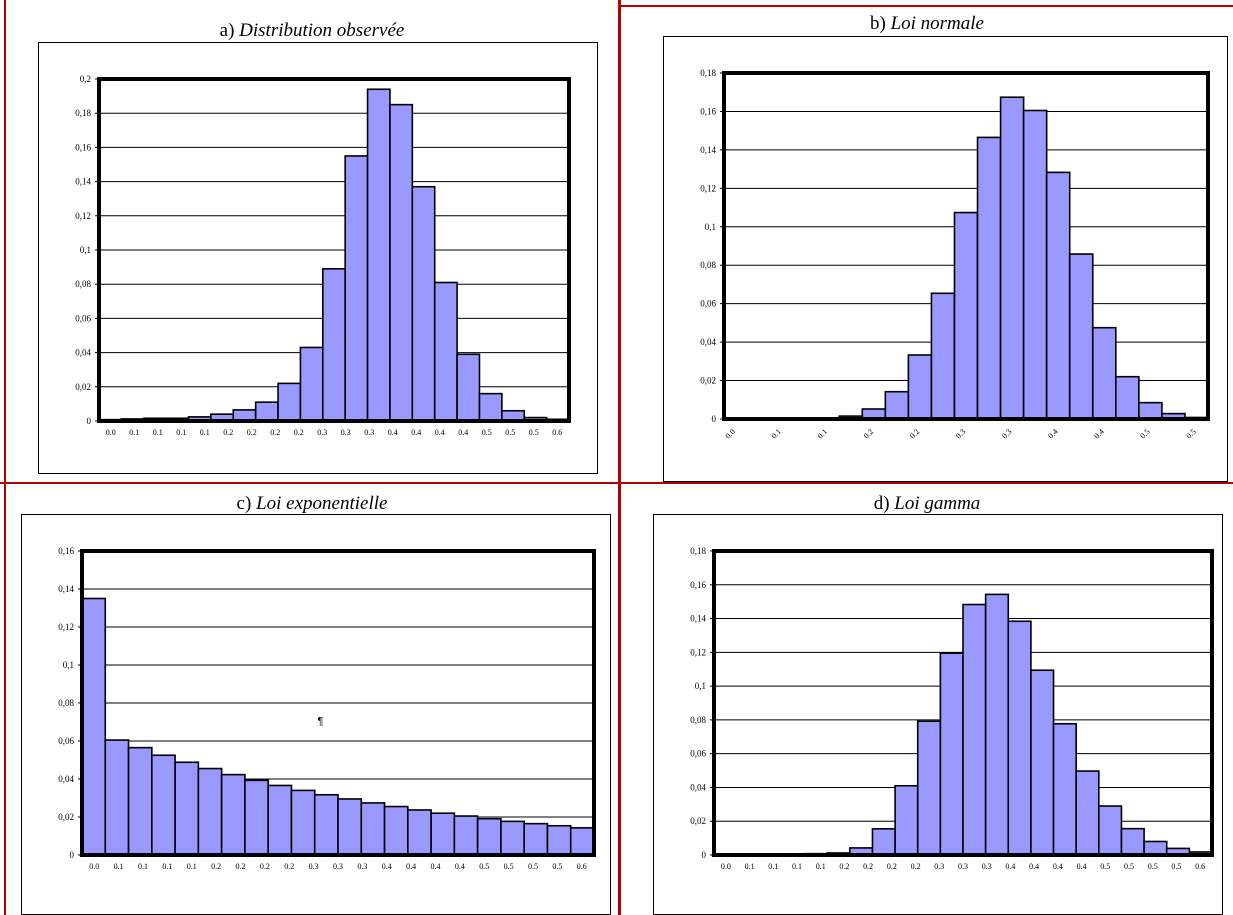 Image resolution: width=1233 pixels, height=915 pixels. What do you see at coordinates (66, 703) in the screenshot?
I see `y-tick-label: 0,08` at bounding box center [66, 703].